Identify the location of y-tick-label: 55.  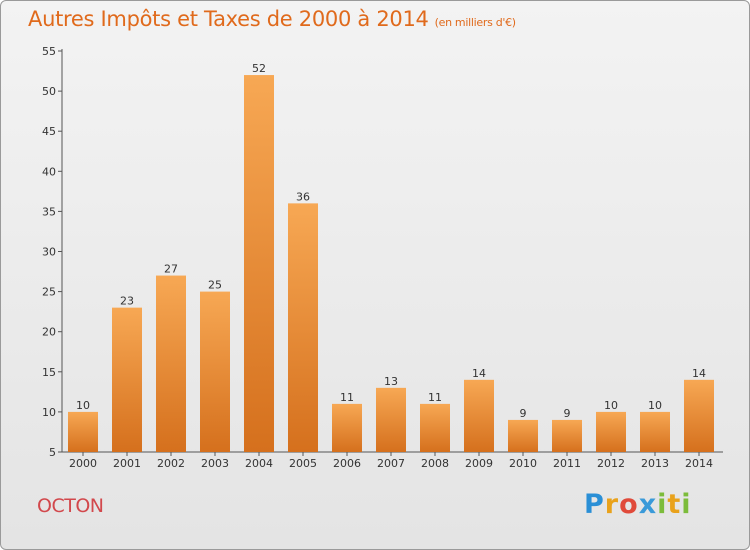
(49, 51).